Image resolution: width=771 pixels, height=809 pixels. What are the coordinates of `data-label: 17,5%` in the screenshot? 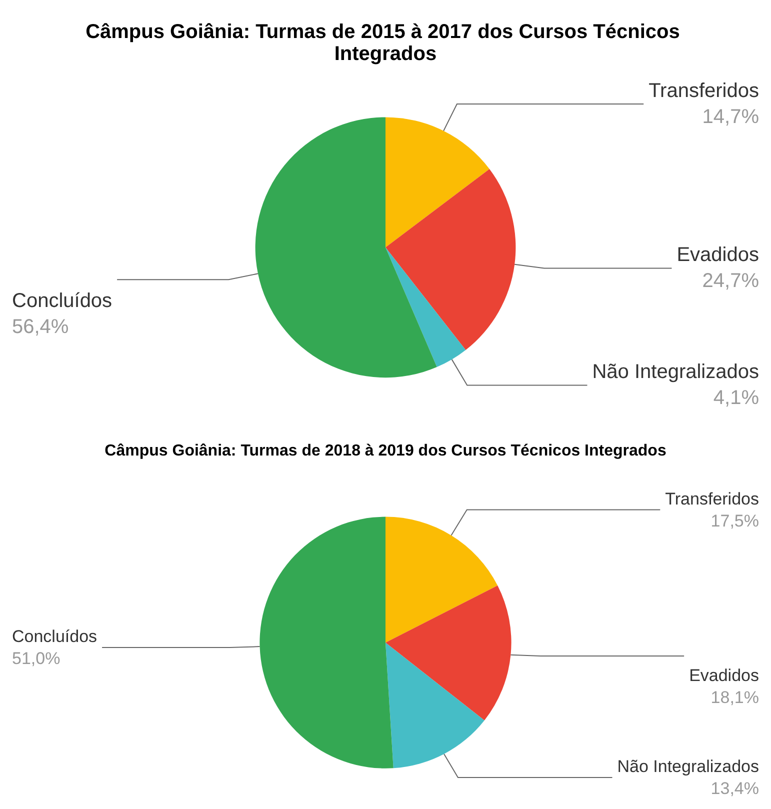 It's located at (734, 520).